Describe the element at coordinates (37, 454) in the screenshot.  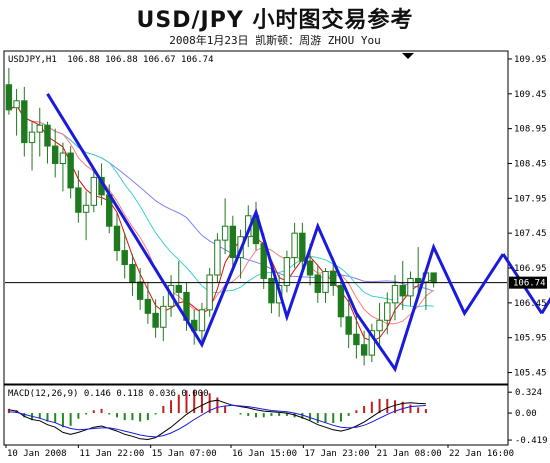
I see `time-tick-label: 10 Jan 2008` at that location.